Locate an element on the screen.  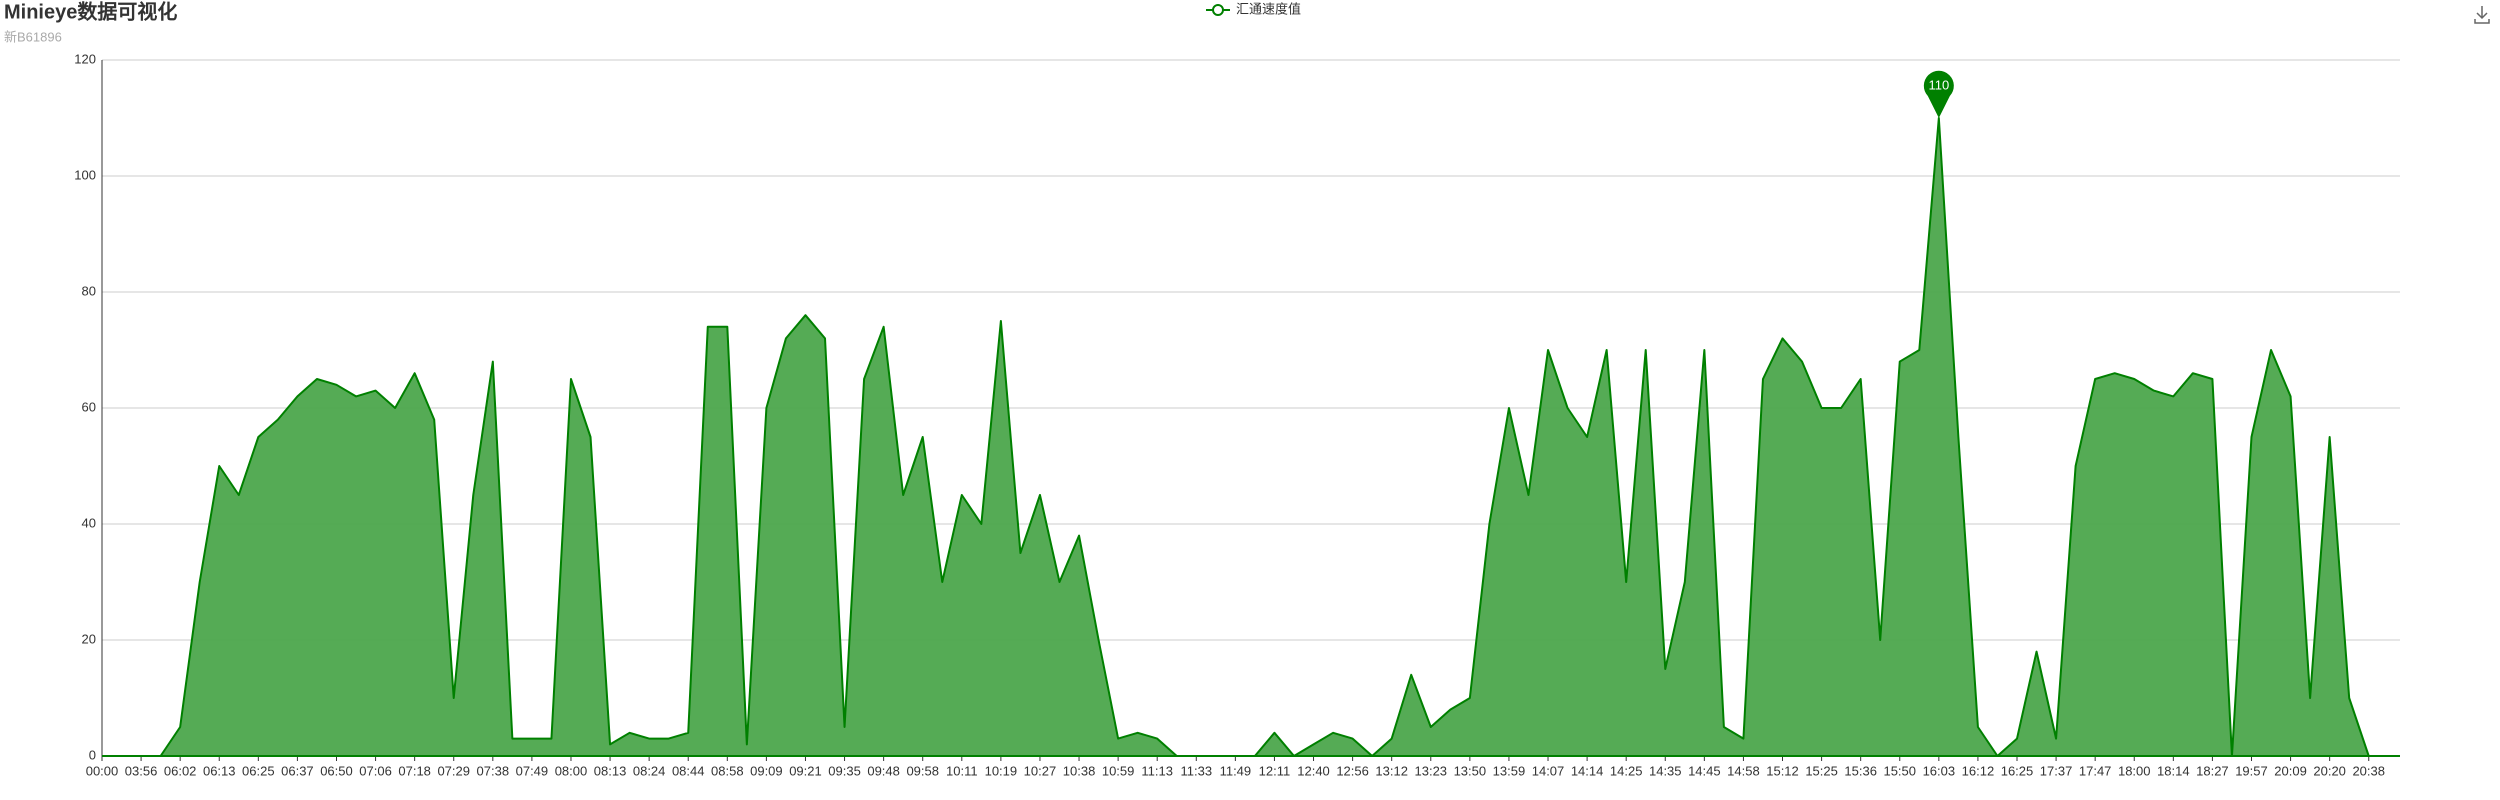
x-tick-label: 16:03 is located at coordinates (1939, 770).